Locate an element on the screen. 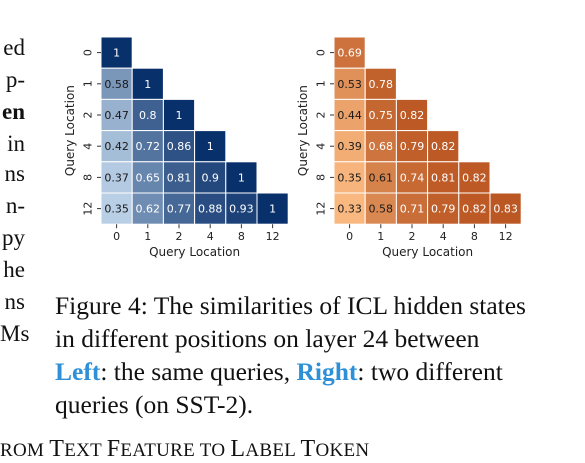 The height and width of the screenshot is (463, 585). cell-value-label: 0.93 is located at coordinates (241, 209).